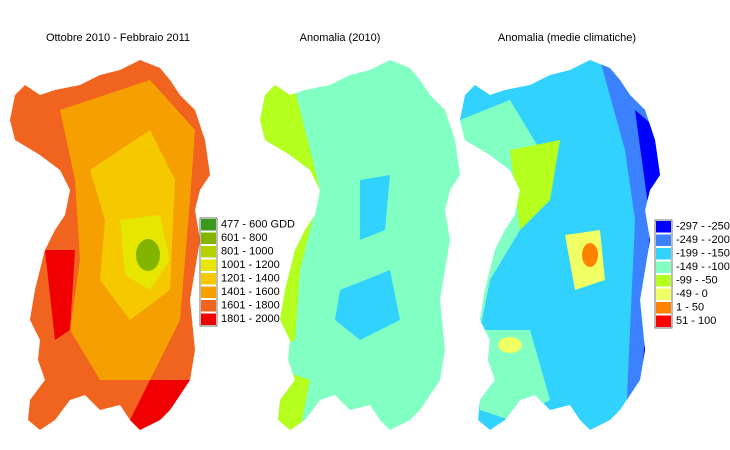 Image resolution: width=730 pixels, height=450 pixels. Describe the element at coordinates (250, 306) in the screenshot. I see `legend-label: 1601 - 1800` at that location.